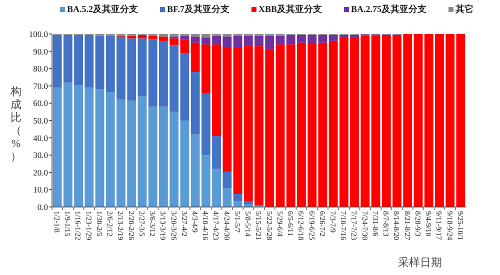 Image resolution: width=500 pixels, height=275 pixels. Describe the element at coordinates (464, 9) in the screenshot. I see `legend-label: 其它` at that location.